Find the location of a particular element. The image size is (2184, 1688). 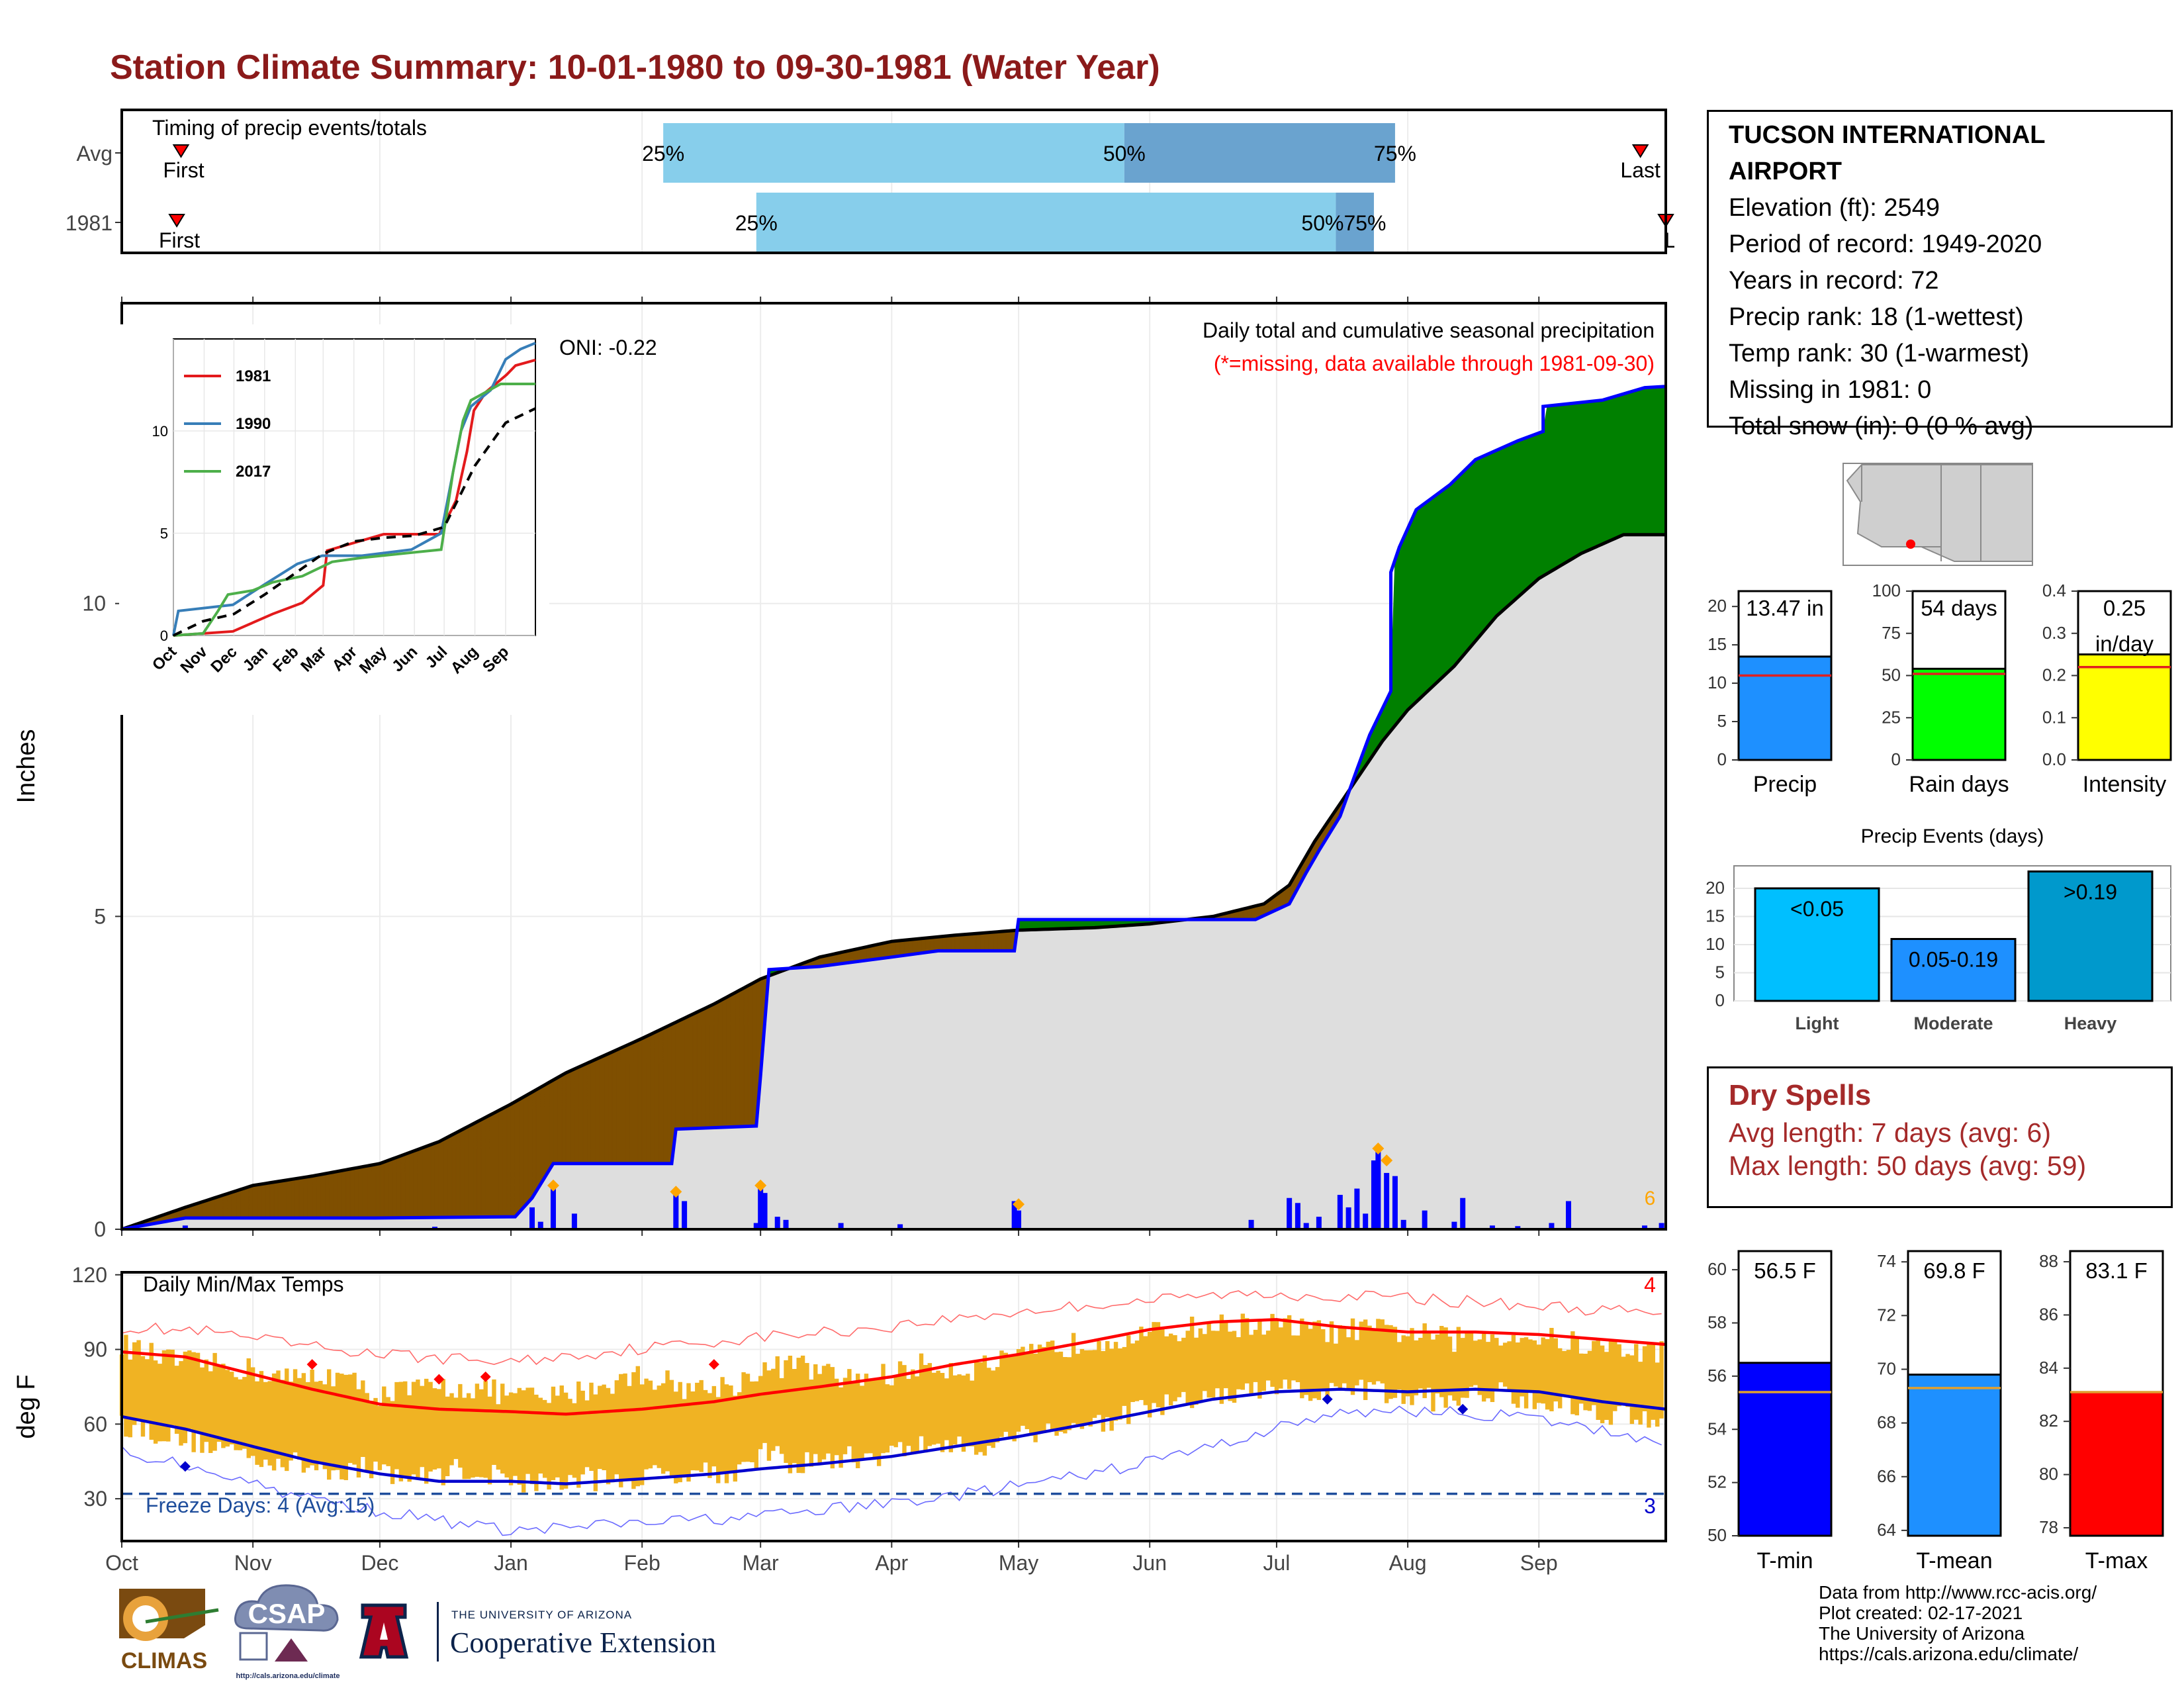

timing-marker-last-avg is located at coordinates (1640, 151).